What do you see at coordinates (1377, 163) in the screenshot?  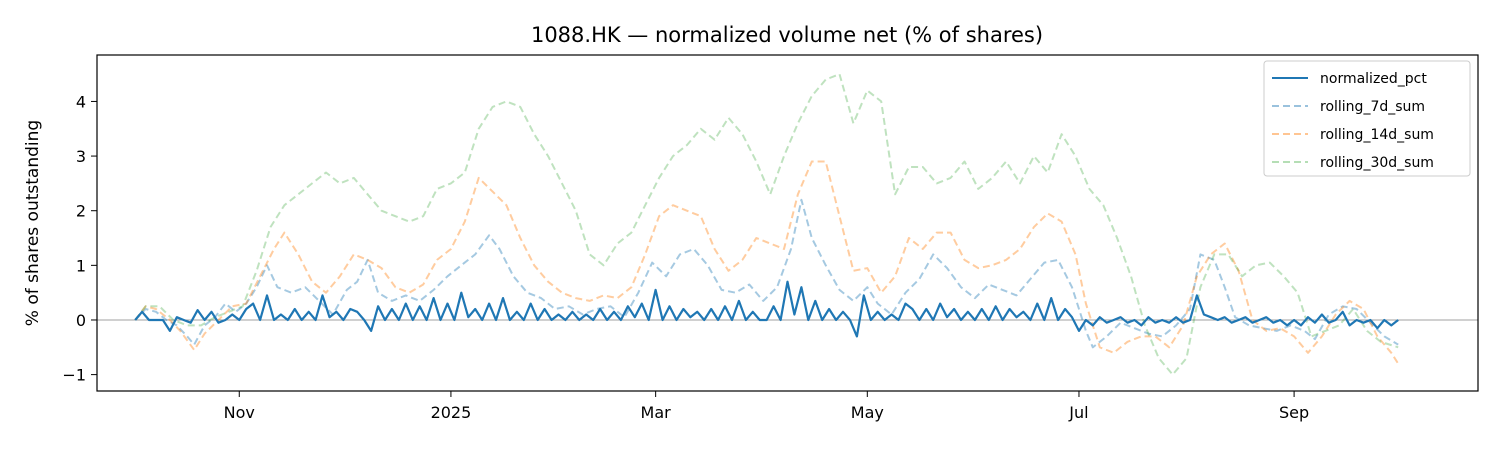 I see `legend-label-rolling-30d-sum: rolling_30d_sum` at bounding box center [1377, 163].